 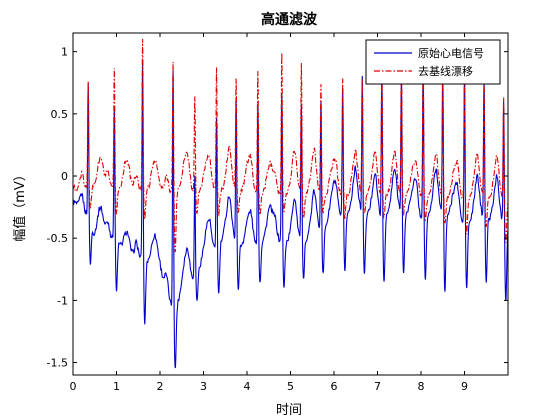 I want to click on x-tick-label: 3, so click(x=203, y=386).